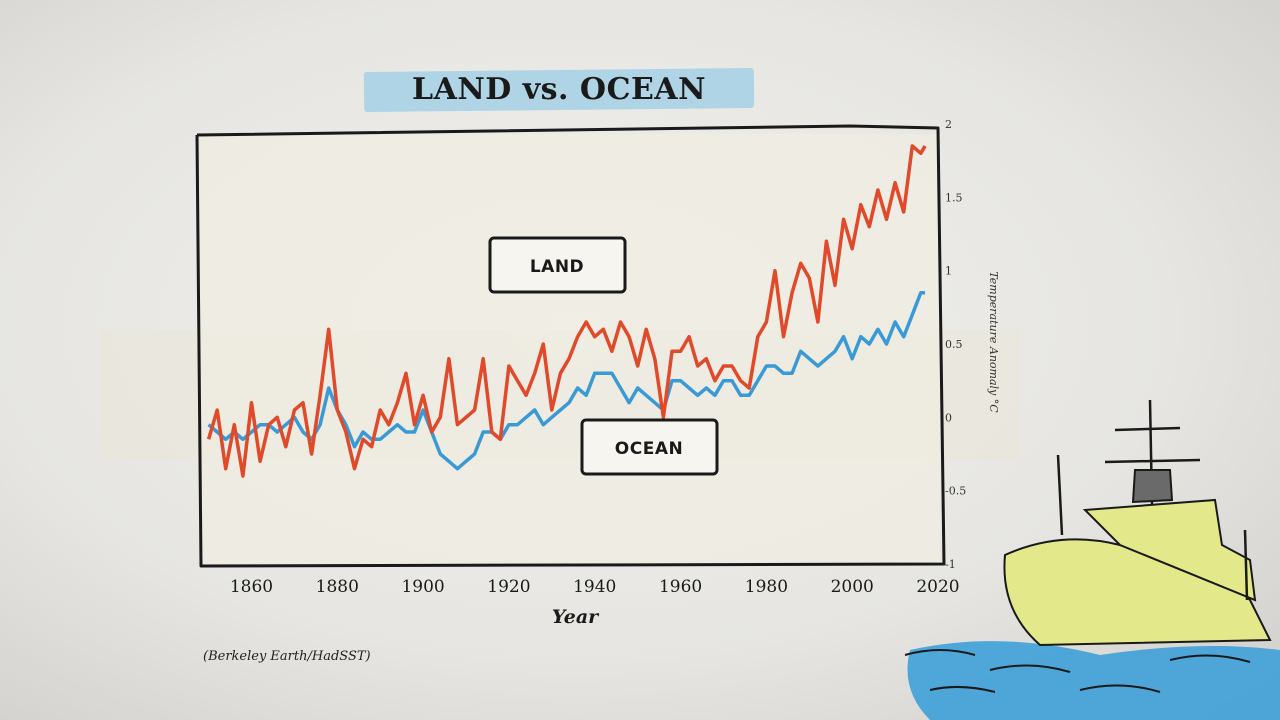 This screenshot has width=1280, height=720. Describe the element at coordinates (955, 491) in the screenshot. I see `y-tick-label: -0.5` at that location.